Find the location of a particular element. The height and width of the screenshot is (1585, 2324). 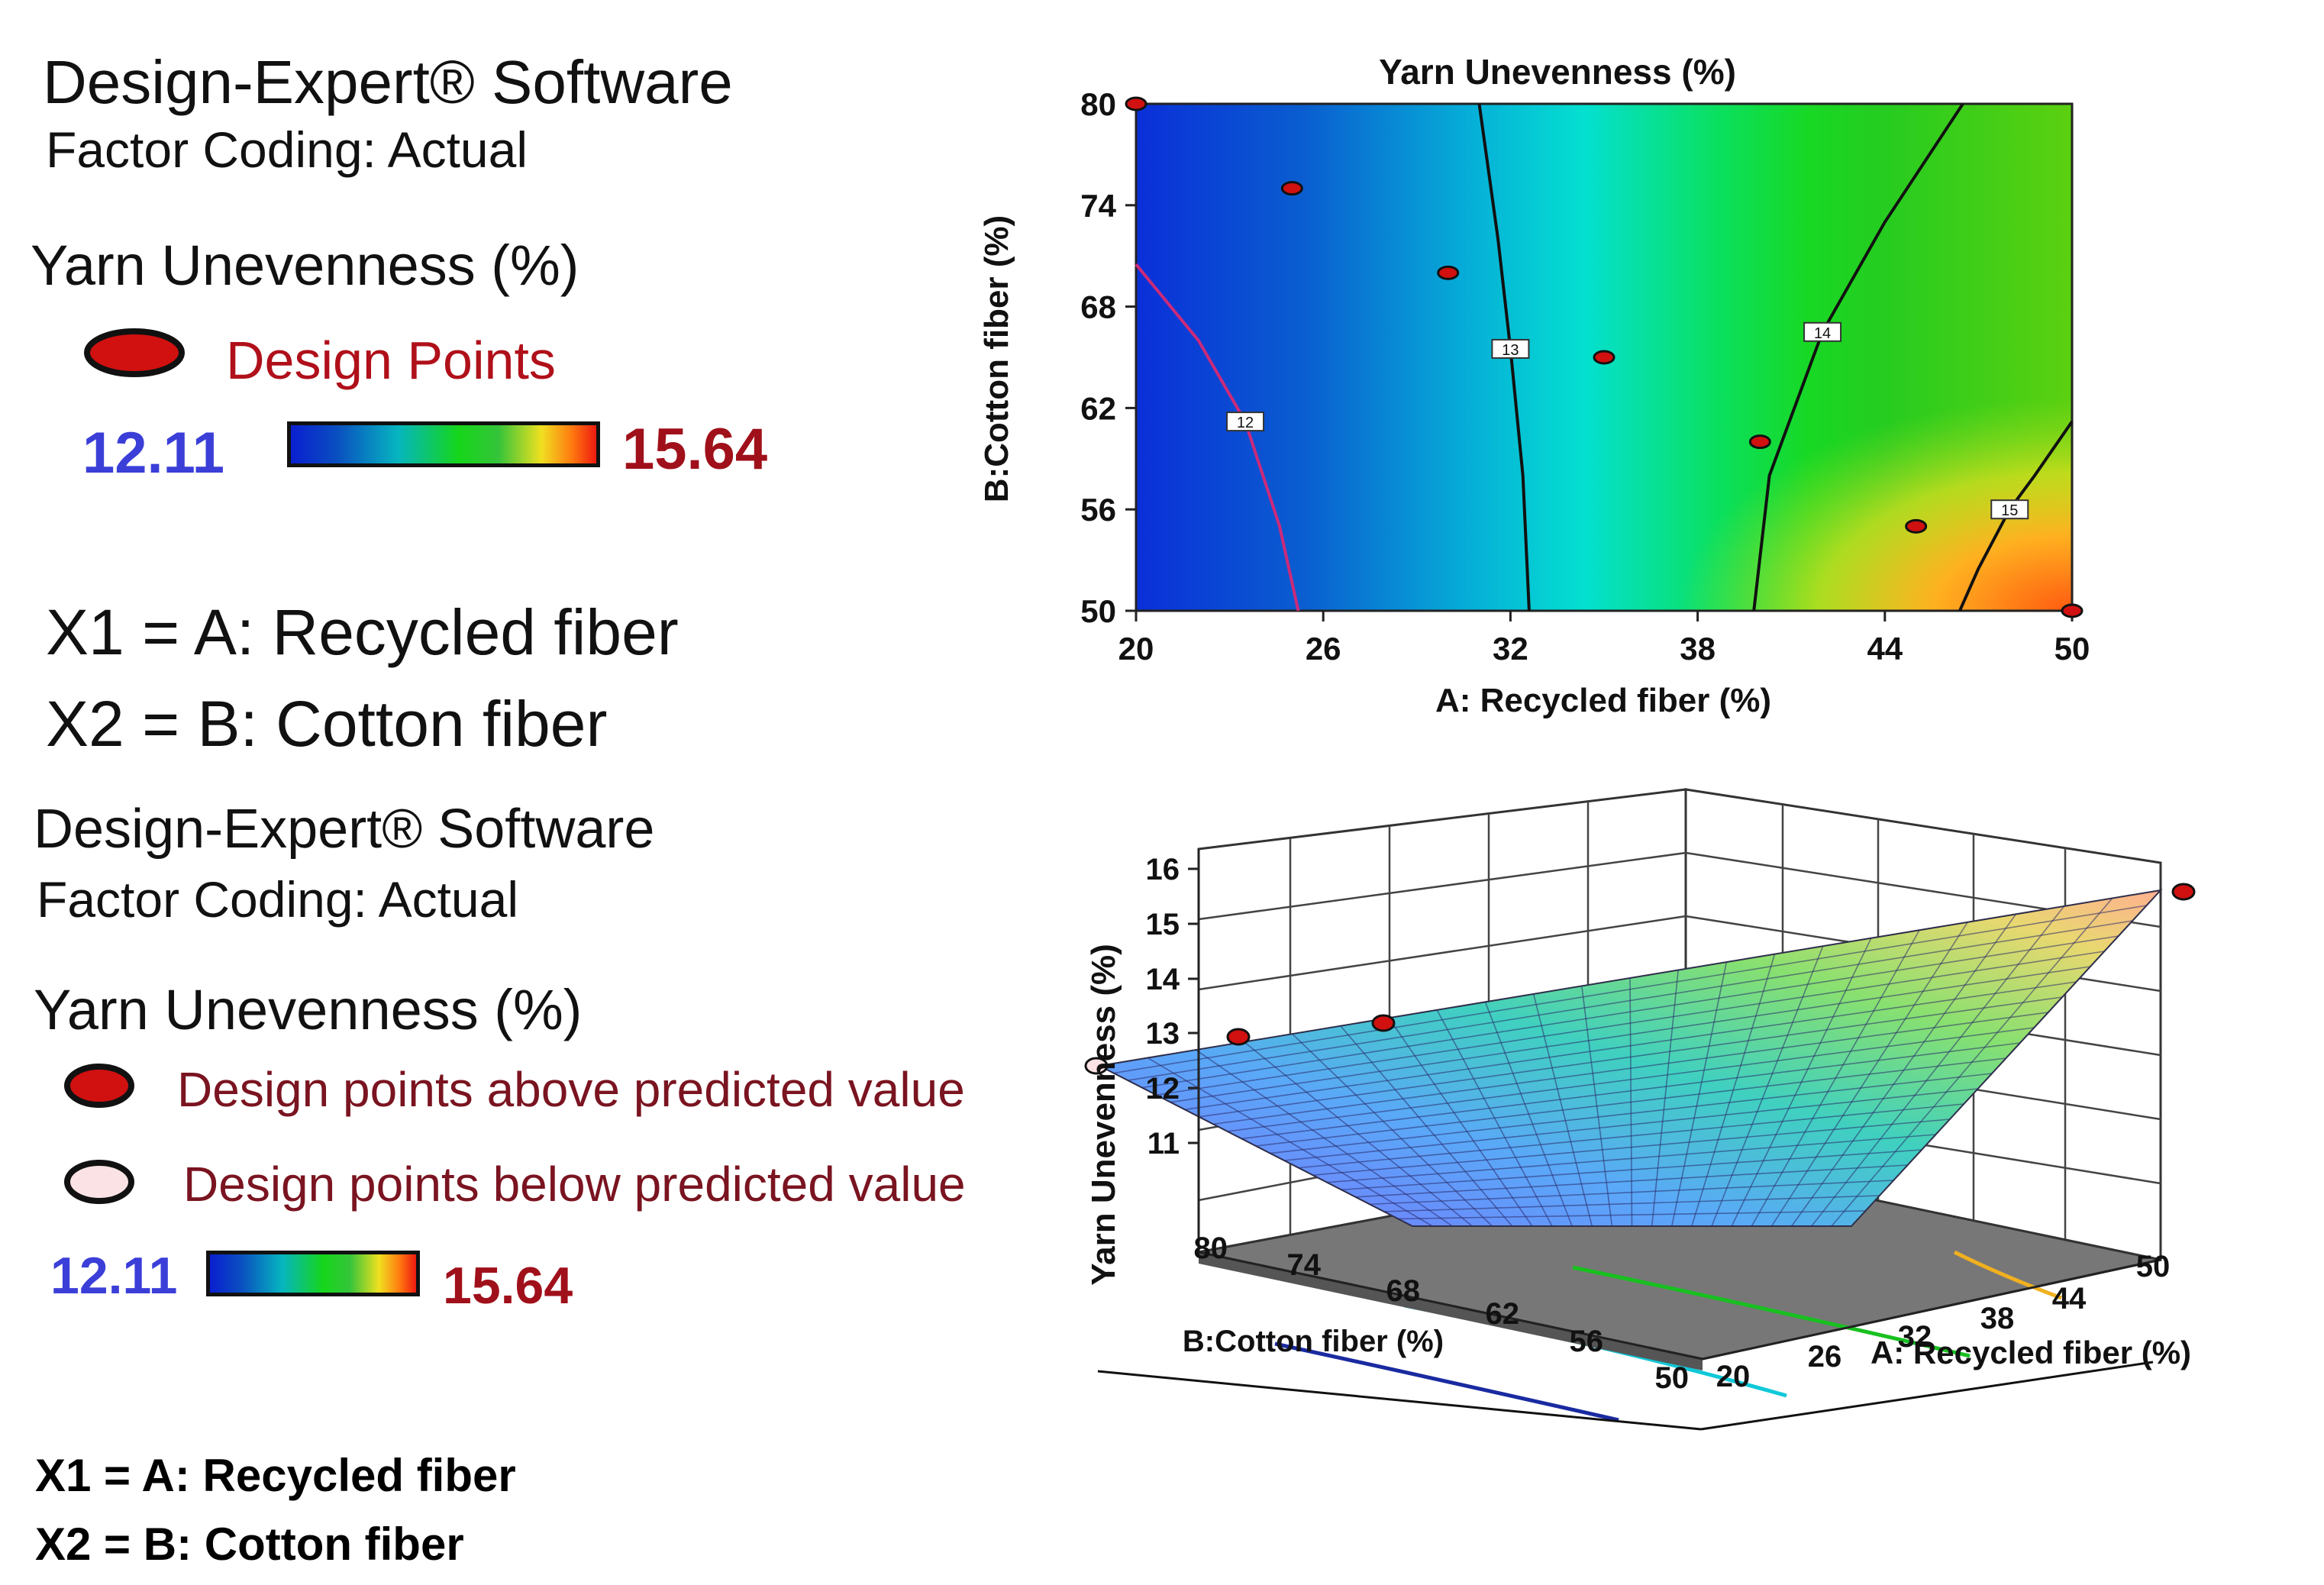

scale-min-2: 12.11 is located at coordinates (114, 1276).